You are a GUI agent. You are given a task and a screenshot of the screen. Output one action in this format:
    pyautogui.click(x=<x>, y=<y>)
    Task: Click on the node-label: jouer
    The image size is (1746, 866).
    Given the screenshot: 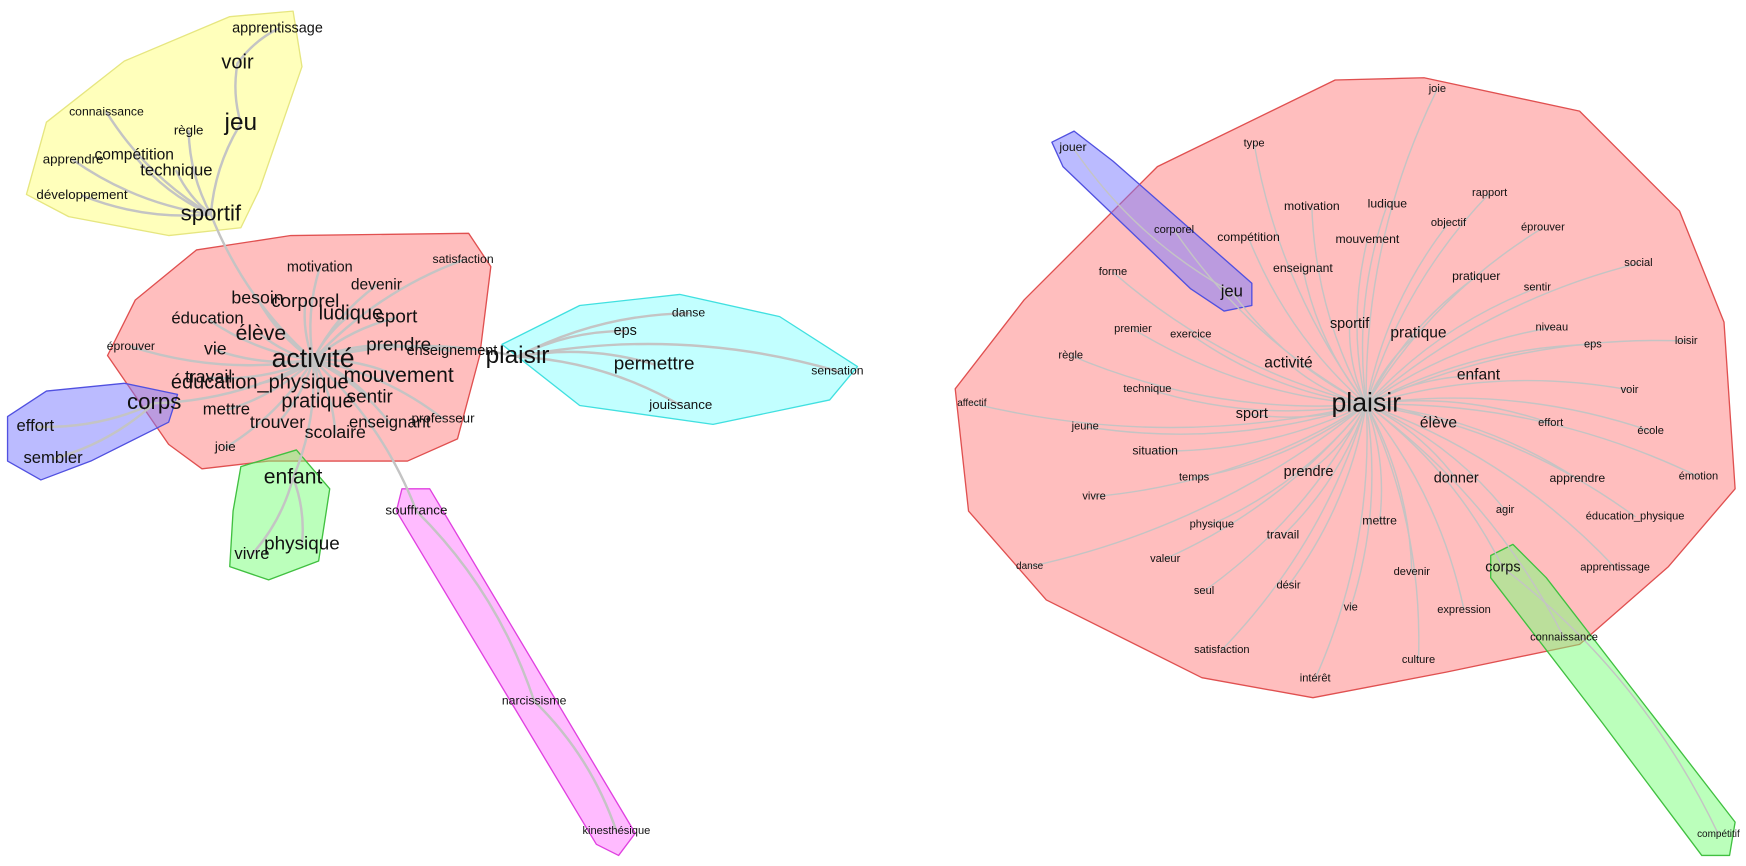 What is the action you would take?
    pyautogui.click(x=1072, y=147)
    